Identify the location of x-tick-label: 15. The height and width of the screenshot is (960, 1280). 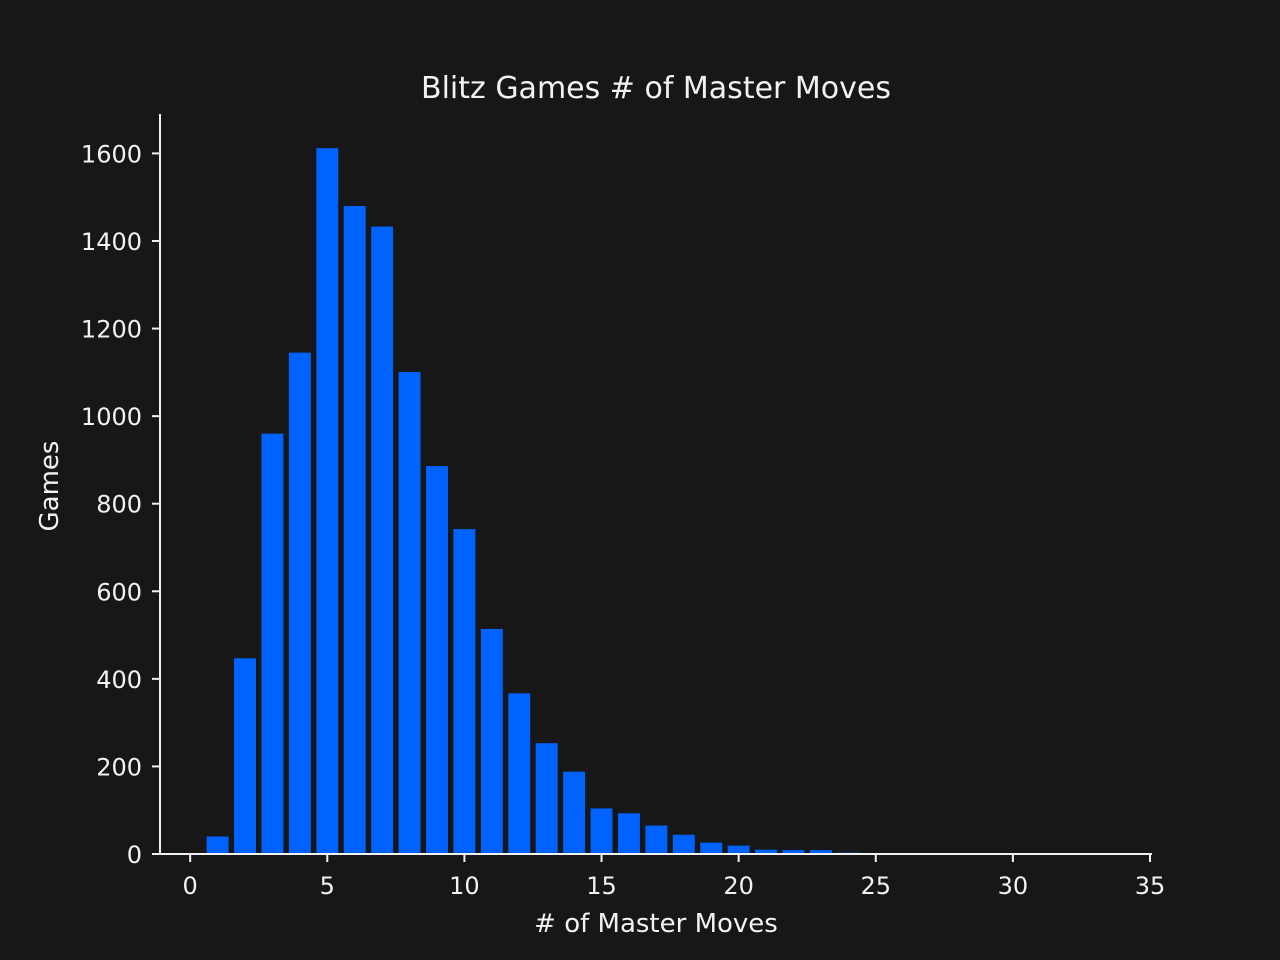
(601, 886).